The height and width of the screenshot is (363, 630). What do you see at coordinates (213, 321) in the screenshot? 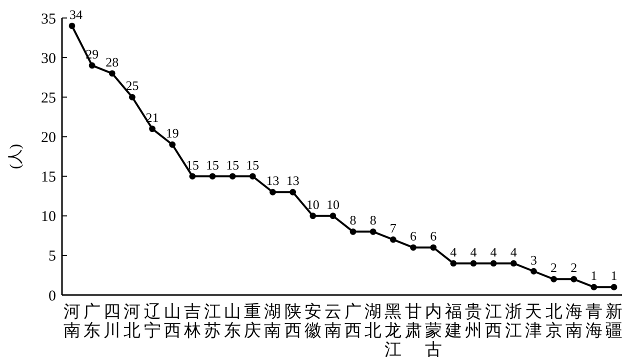
I see `x-tick-label: 江苏` at bounding box center [213, 321].